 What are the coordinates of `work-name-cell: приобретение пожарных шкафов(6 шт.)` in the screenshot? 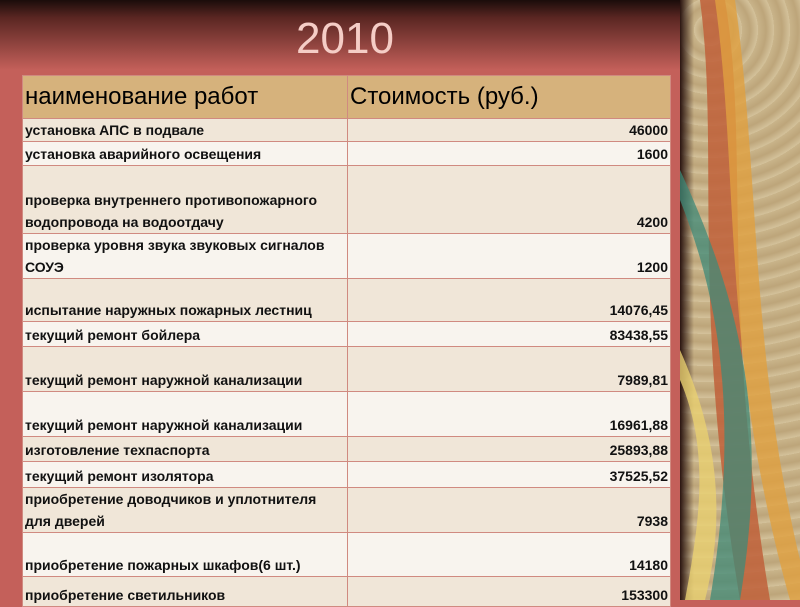 It's located at (185, 554).